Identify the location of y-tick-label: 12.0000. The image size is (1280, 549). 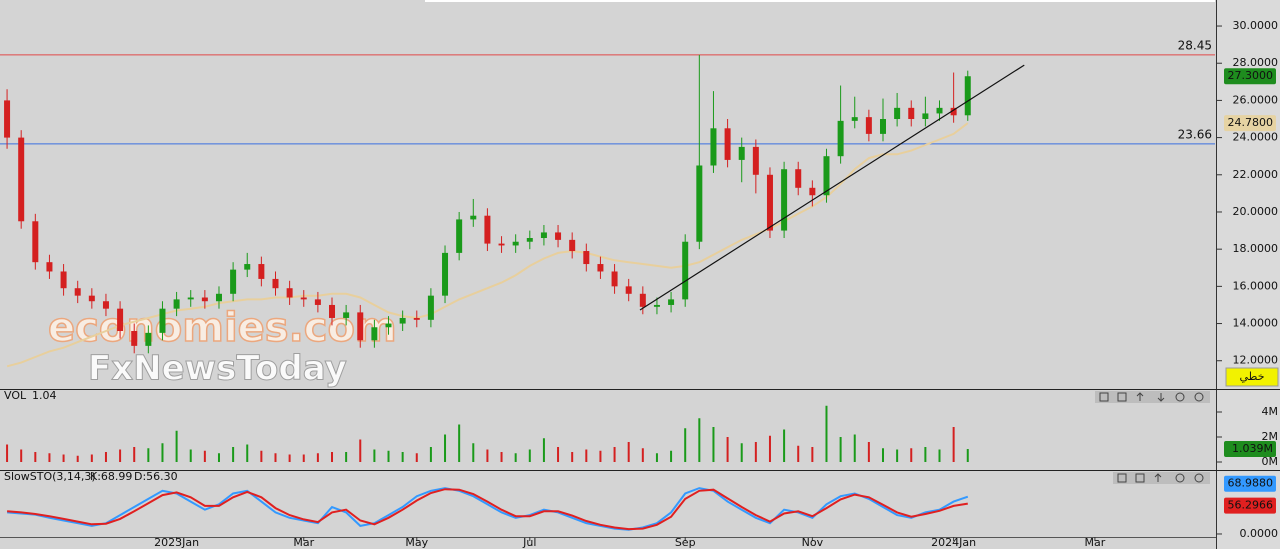
(1256, 360).